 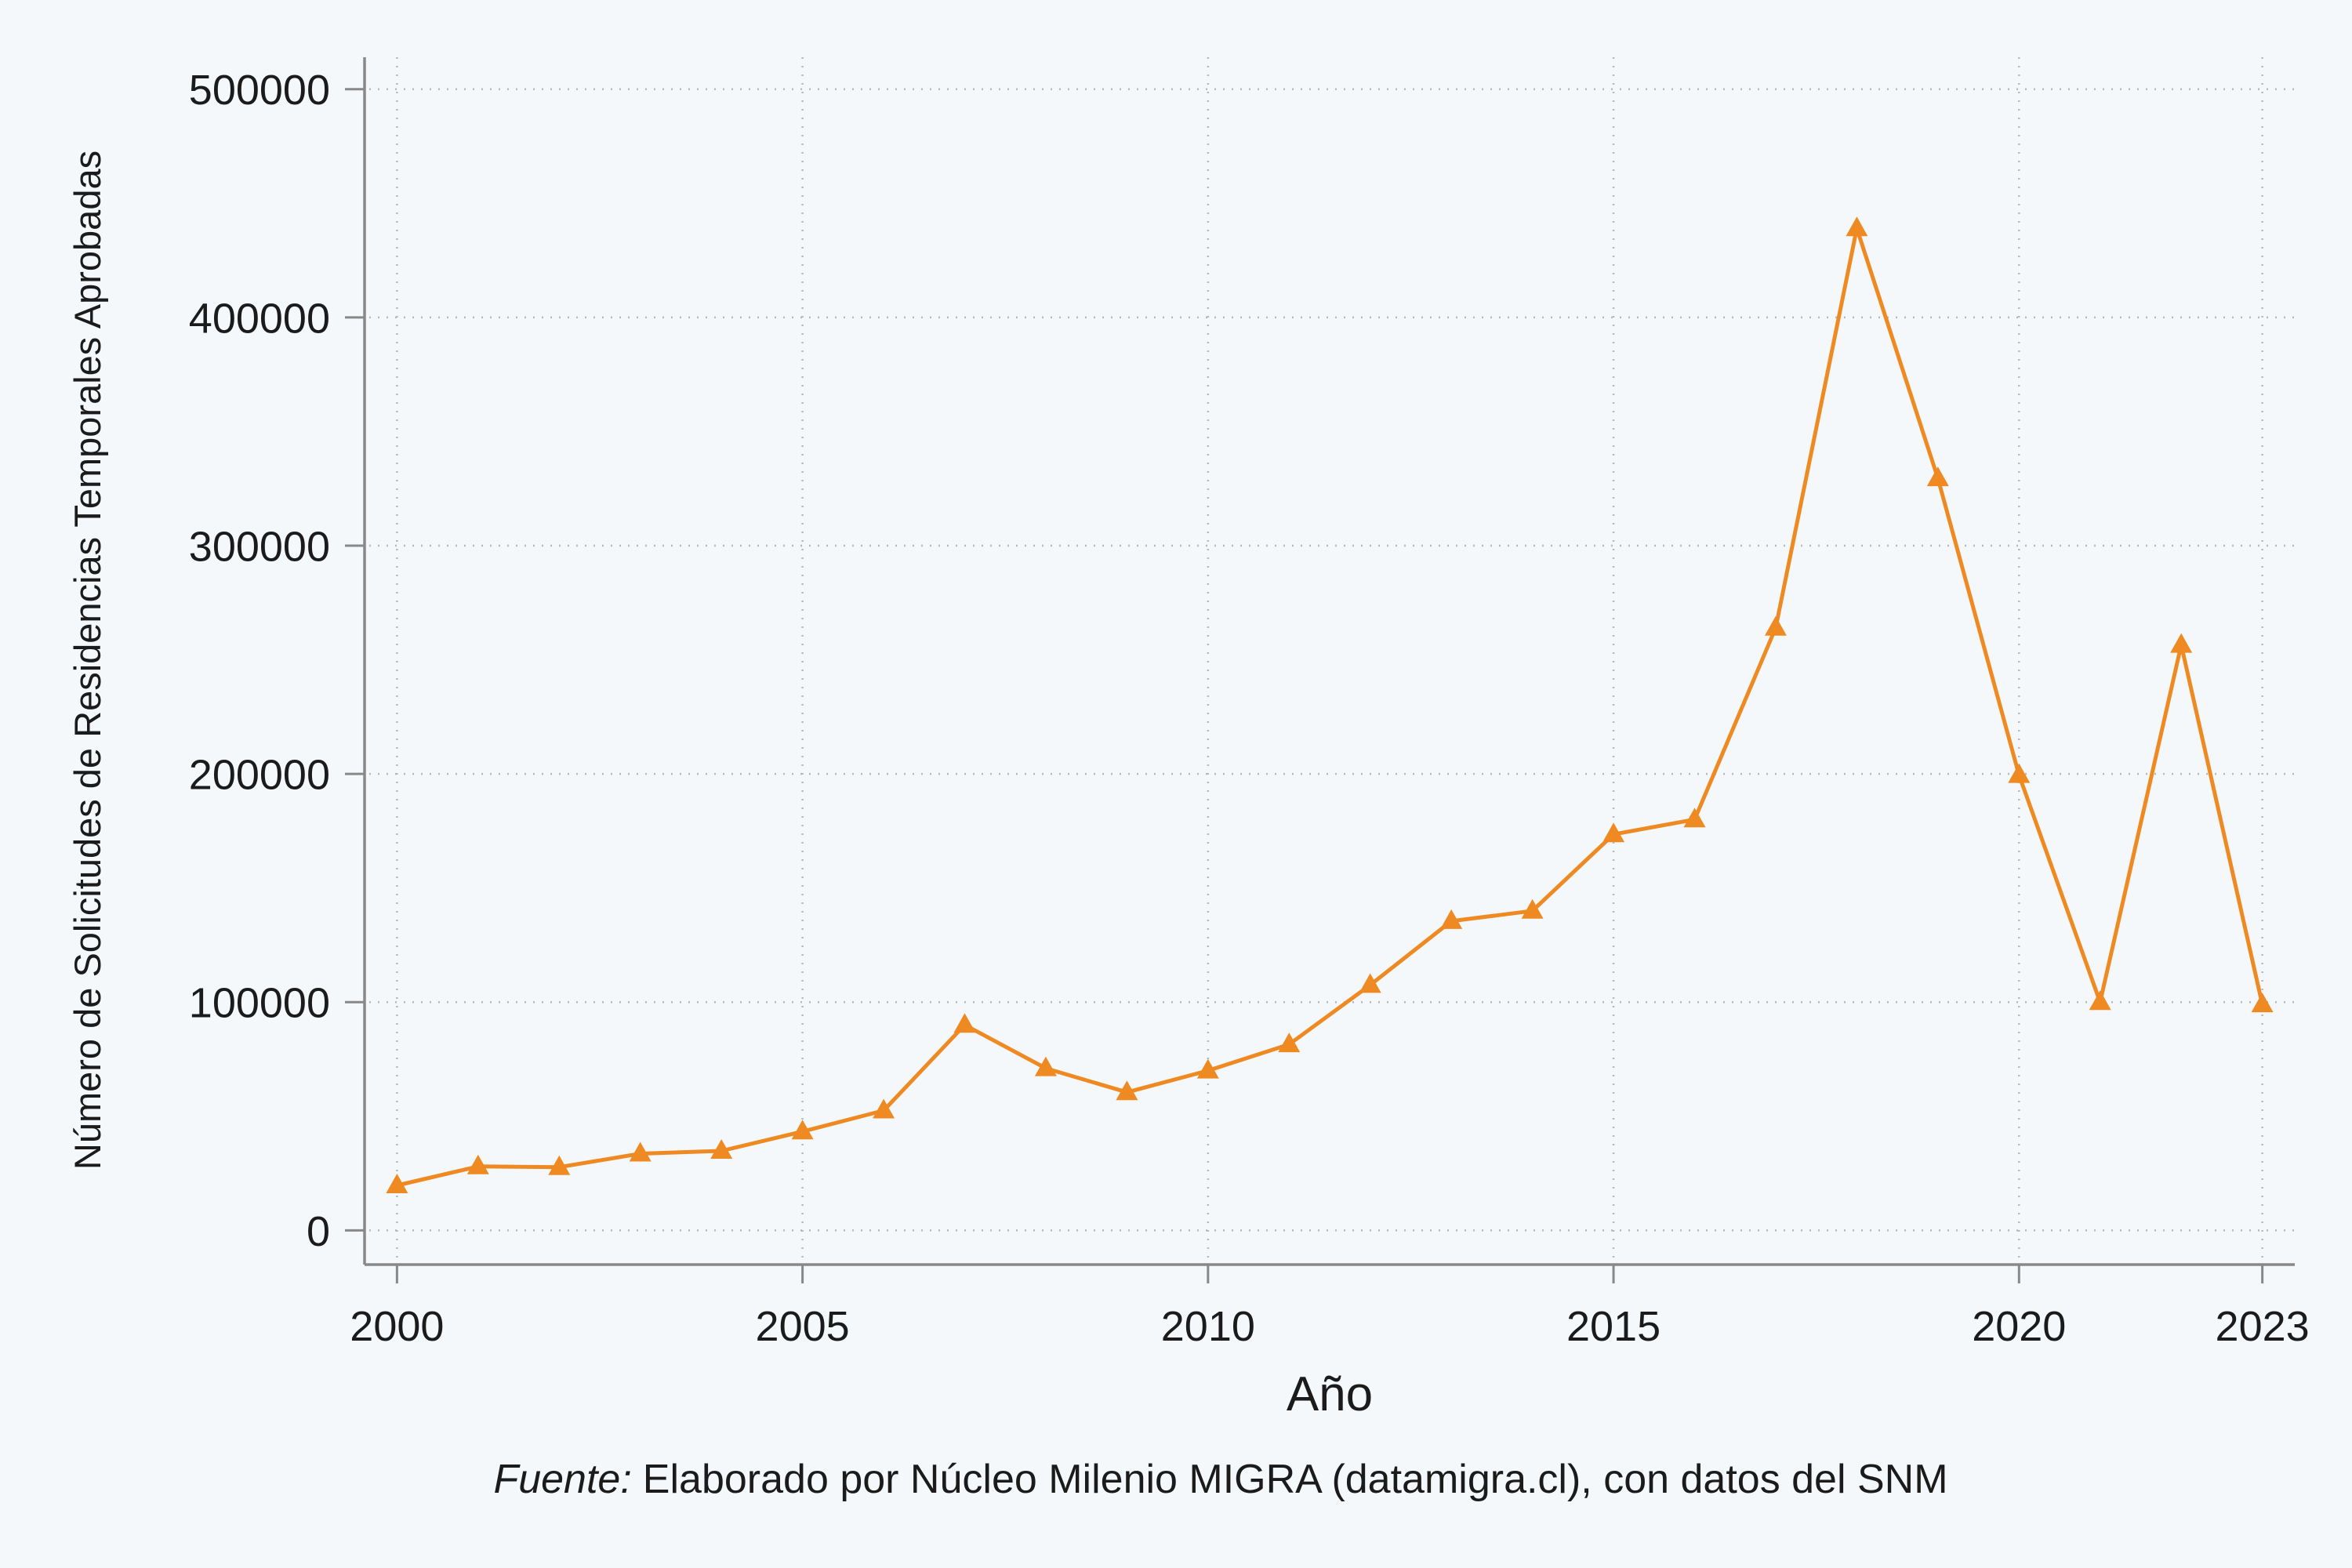 I want to click on x-tick-label: 2020, so click(x=2019, y=1326).